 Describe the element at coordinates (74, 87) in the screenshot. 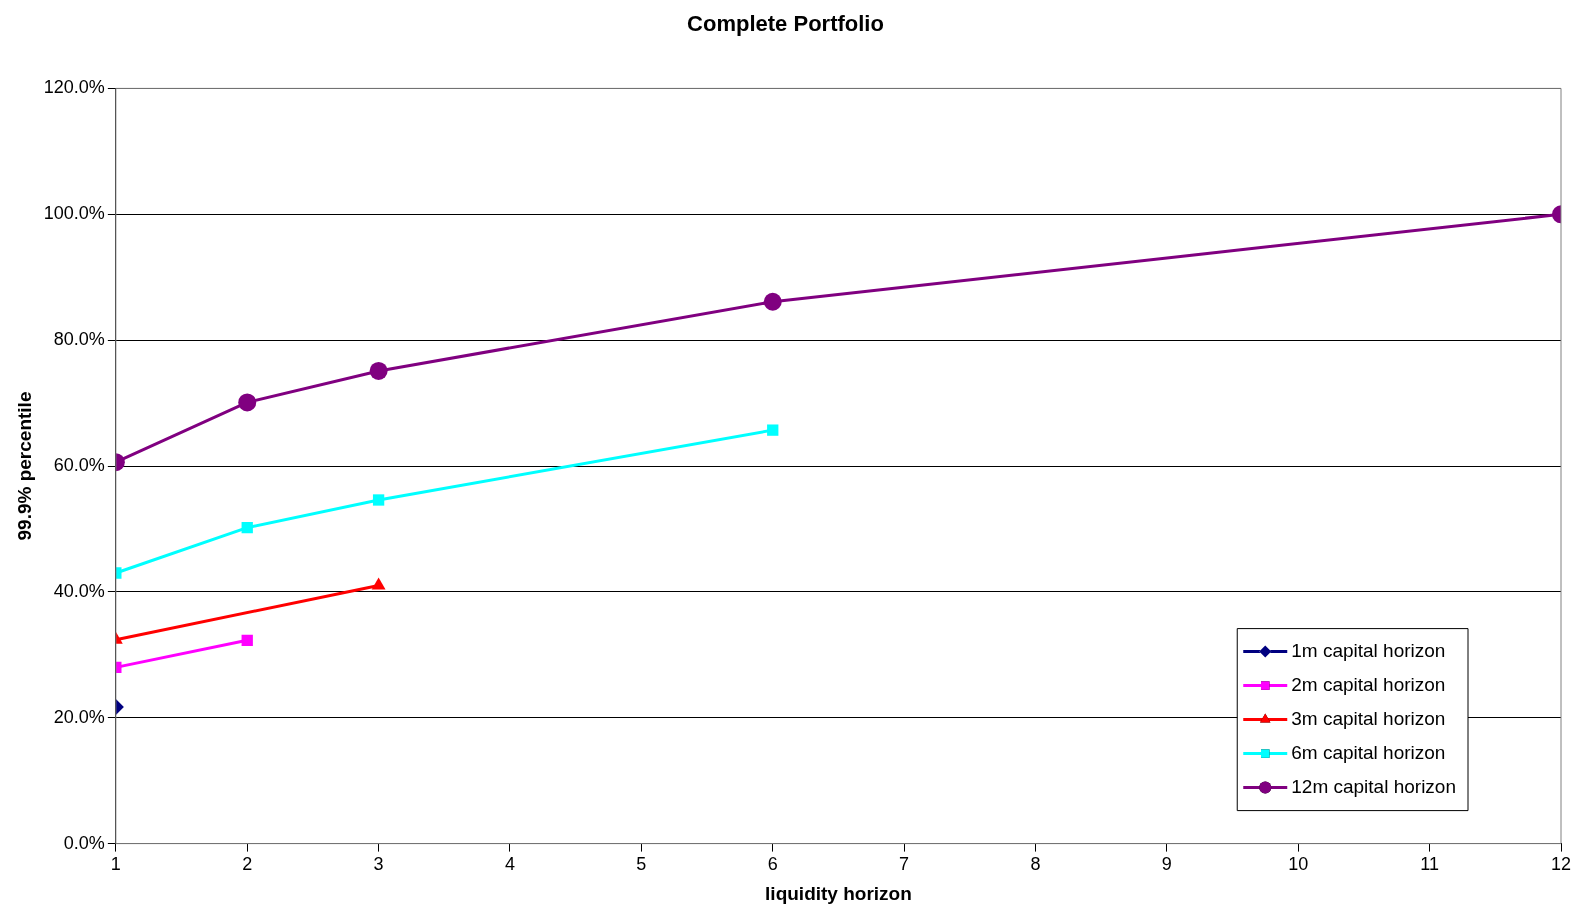

I see `y-tick-label: 120.0%` at that location.